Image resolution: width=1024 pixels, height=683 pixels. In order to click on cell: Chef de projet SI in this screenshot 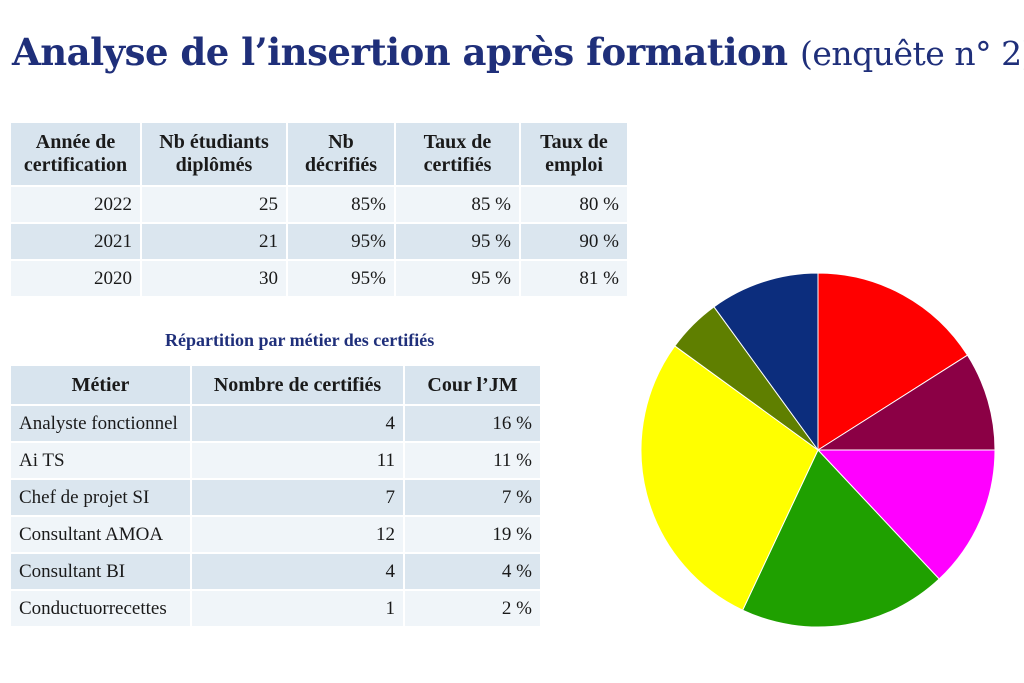, I will do `click(100, 497)`.